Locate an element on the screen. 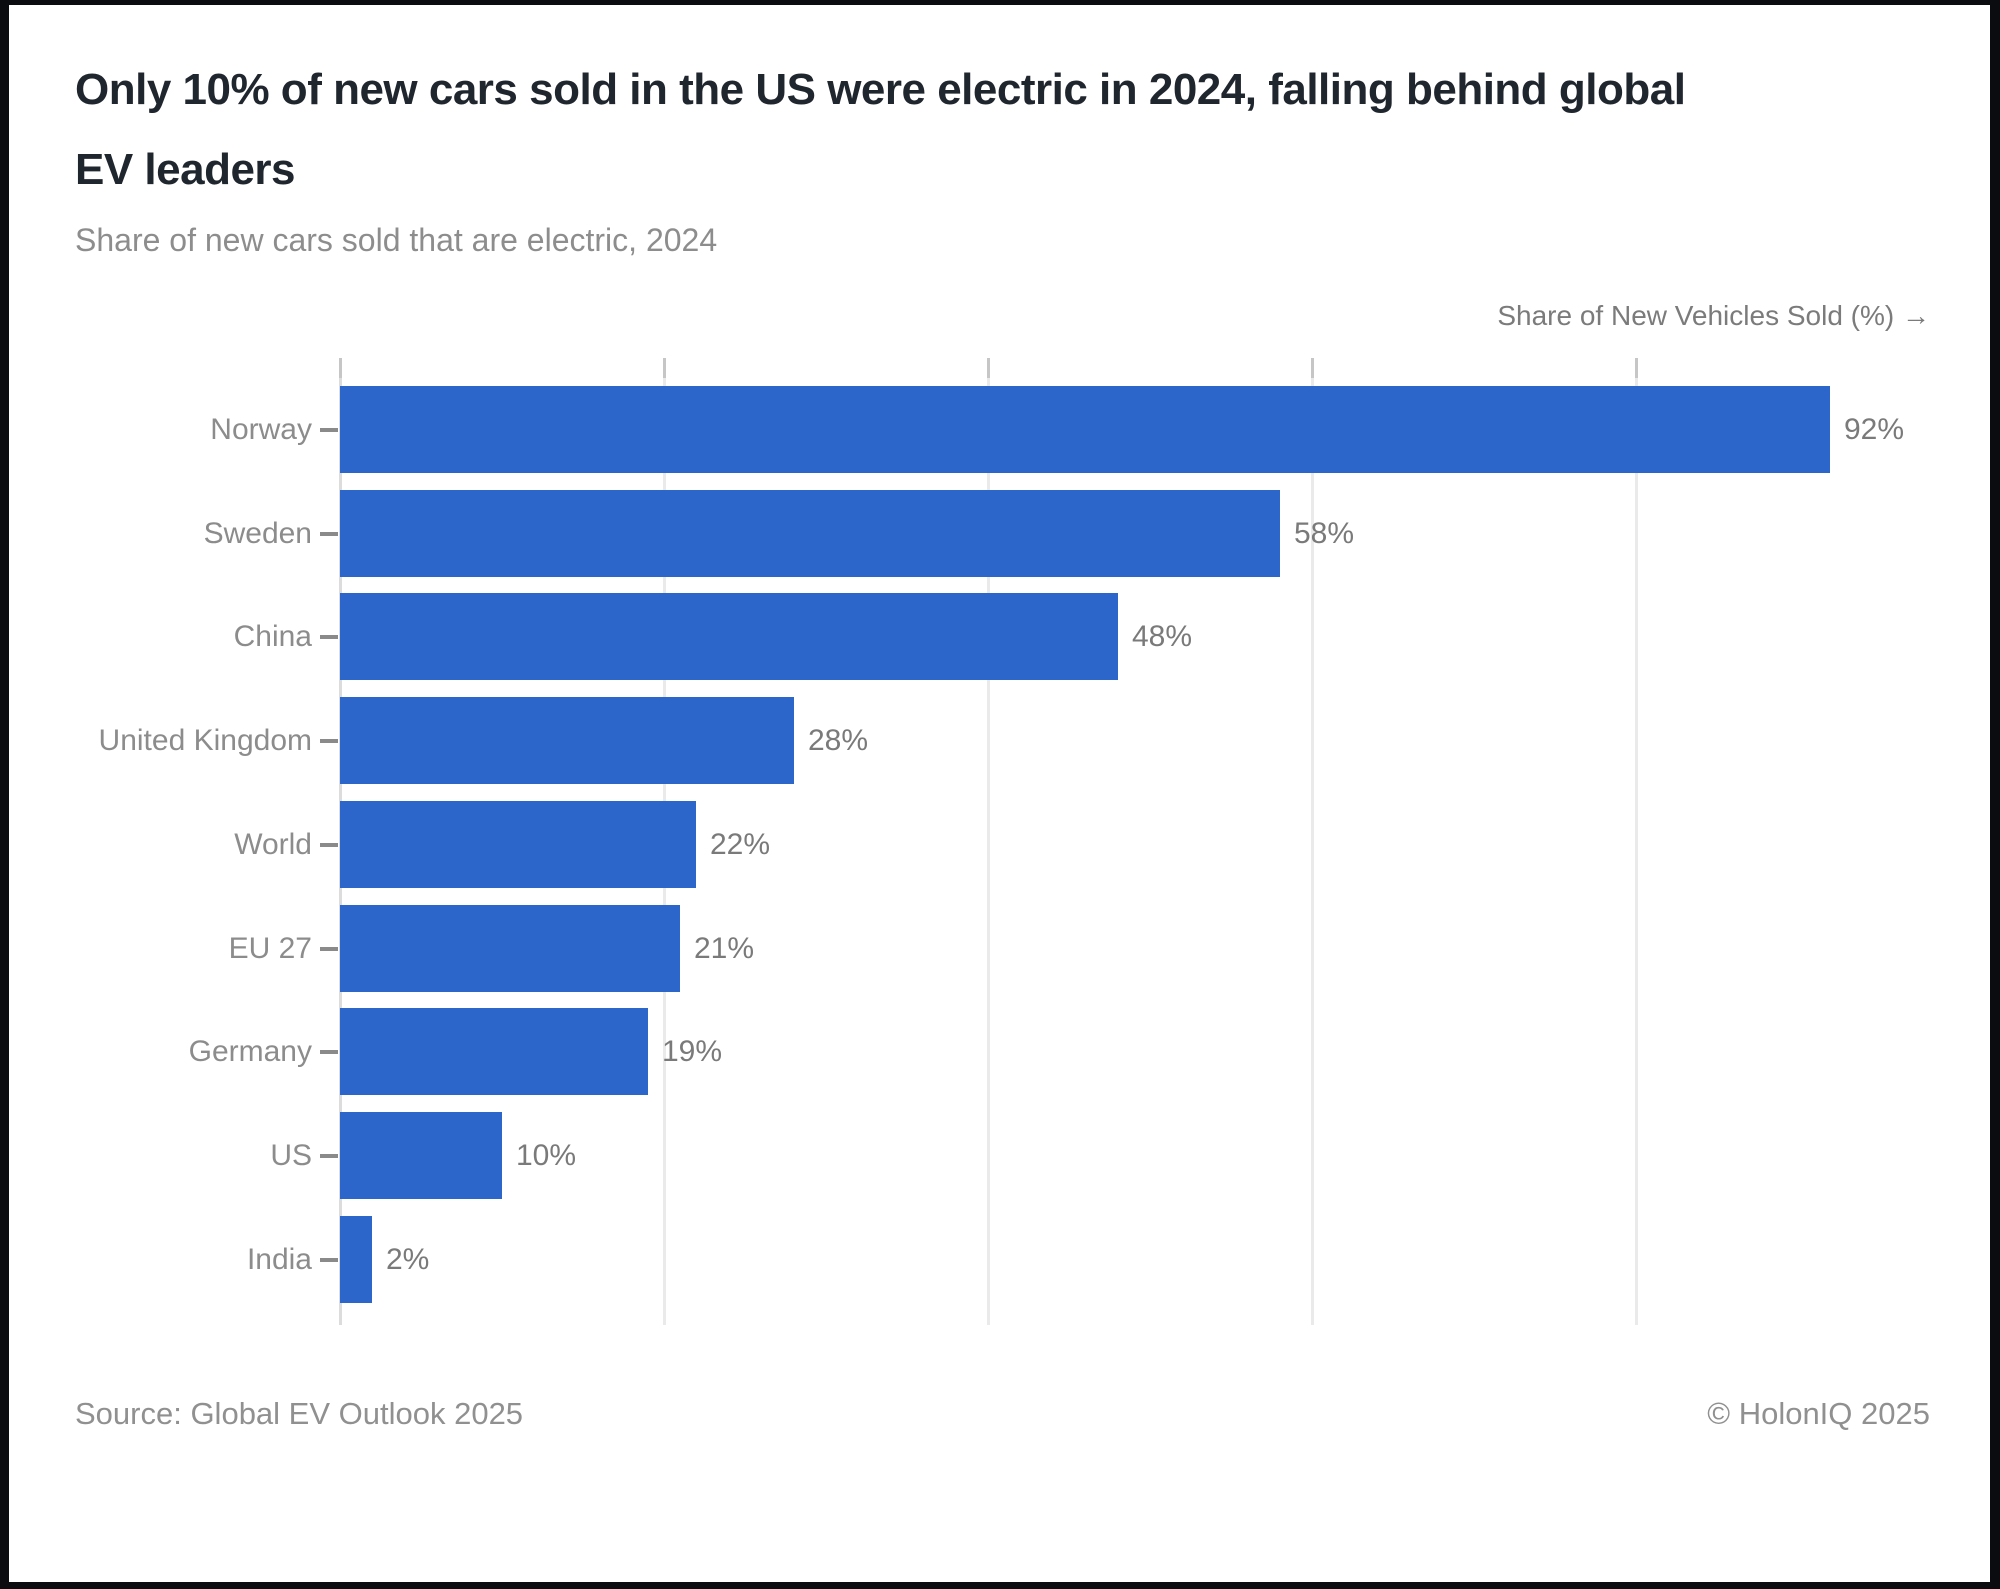 The image size is (2000, 1589). bar-row: Norway 92% is located at coordinates (1070, 429).